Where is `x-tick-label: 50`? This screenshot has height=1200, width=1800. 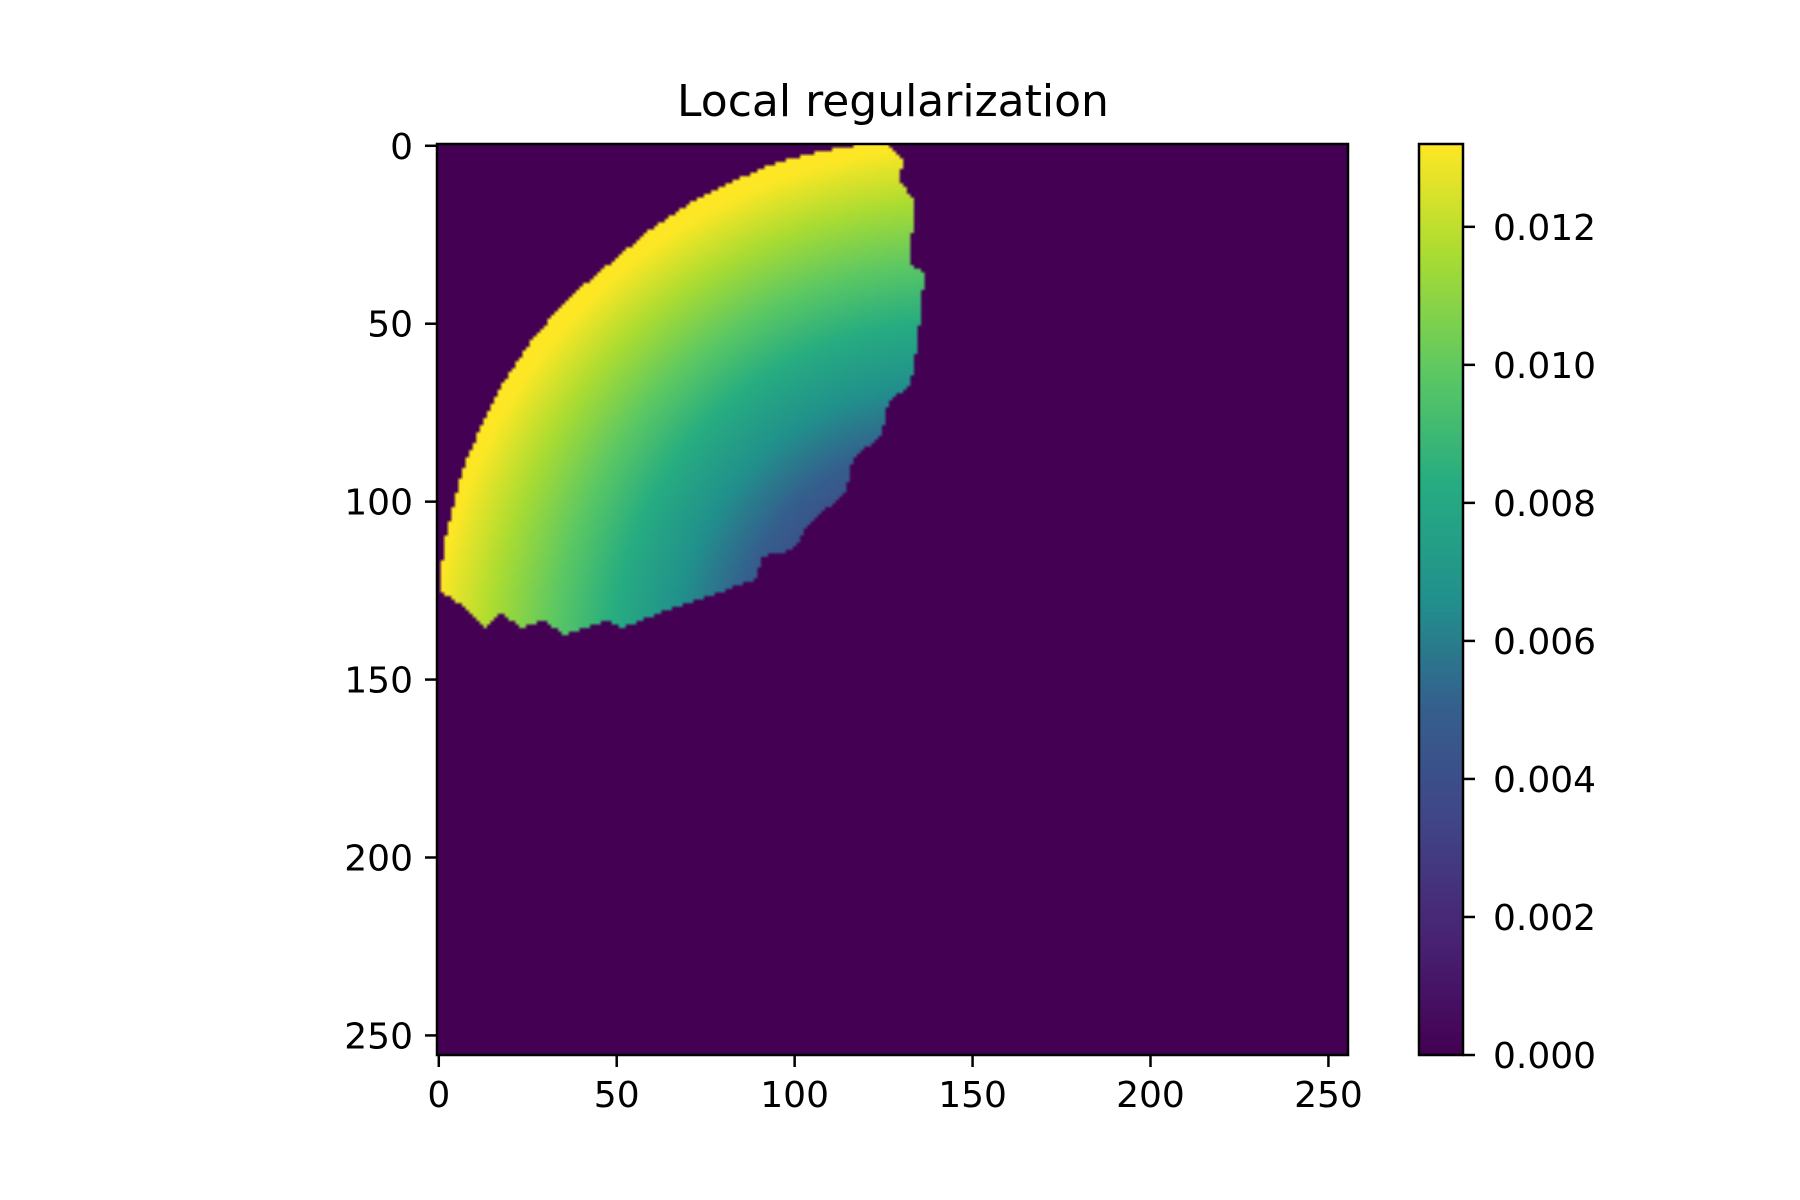
x-tick-label: 50 is located at coordinates (617, 1095).